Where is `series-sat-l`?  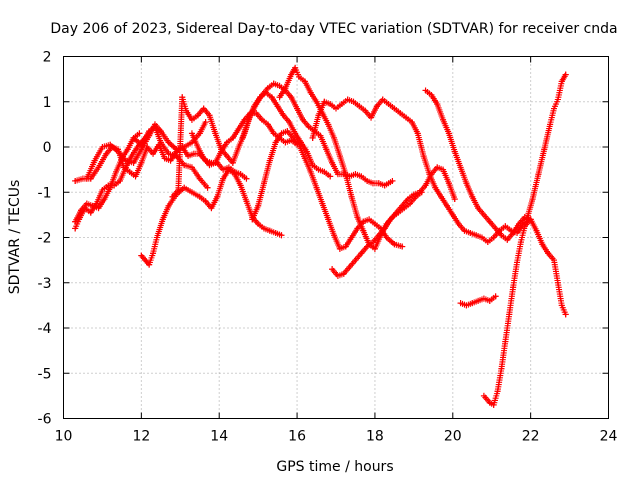 series-sat-l is located at coordinates (420, 171).